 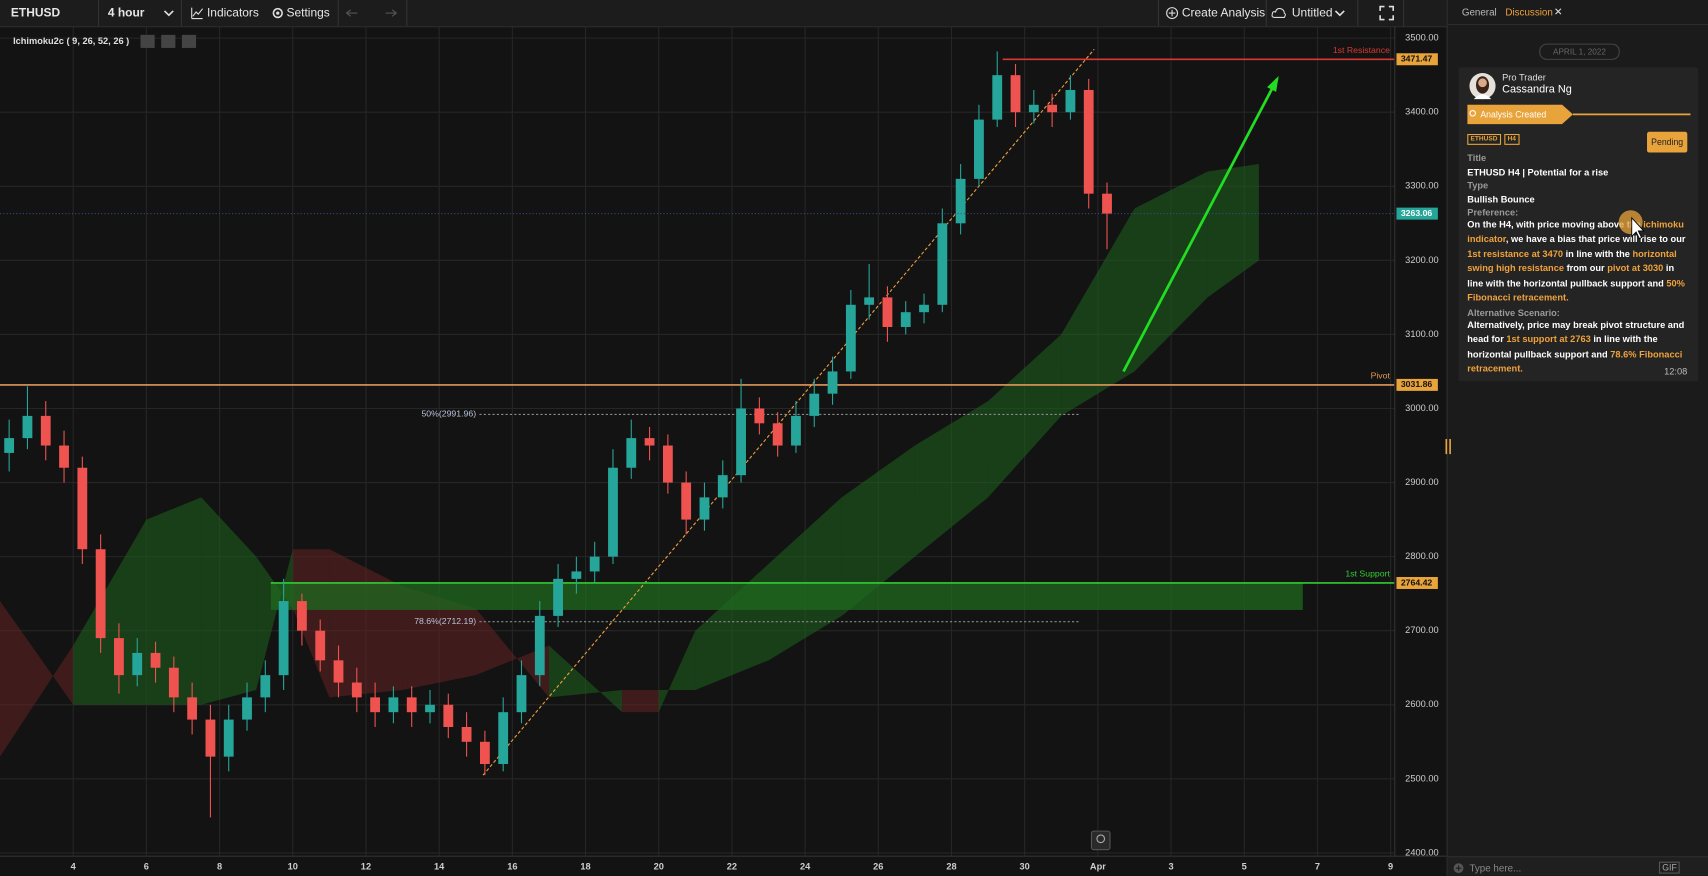 I want to click on y-tick-label: 2400.00, so click(x=1421, y=852).